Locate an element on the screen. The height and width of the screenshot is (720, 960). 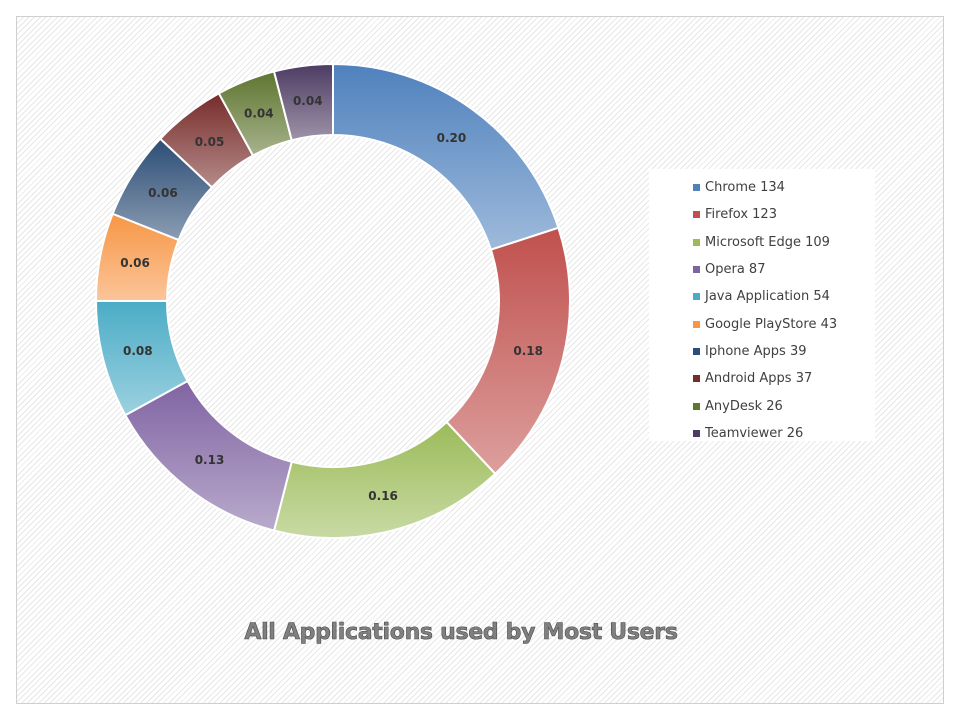
slice-data-label: 0.20 is located at coordinates (452, 138).